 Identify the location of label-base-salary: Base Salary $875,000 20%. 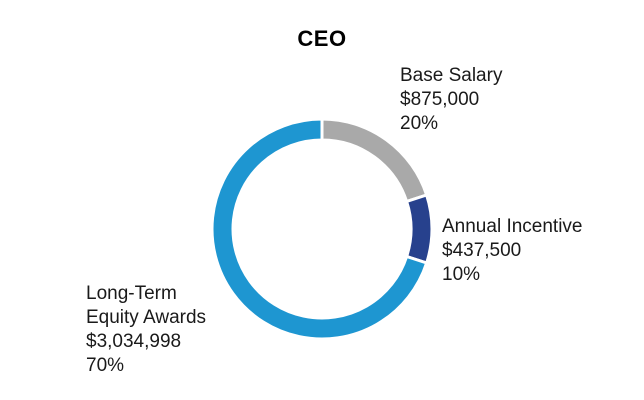
(451, 100).